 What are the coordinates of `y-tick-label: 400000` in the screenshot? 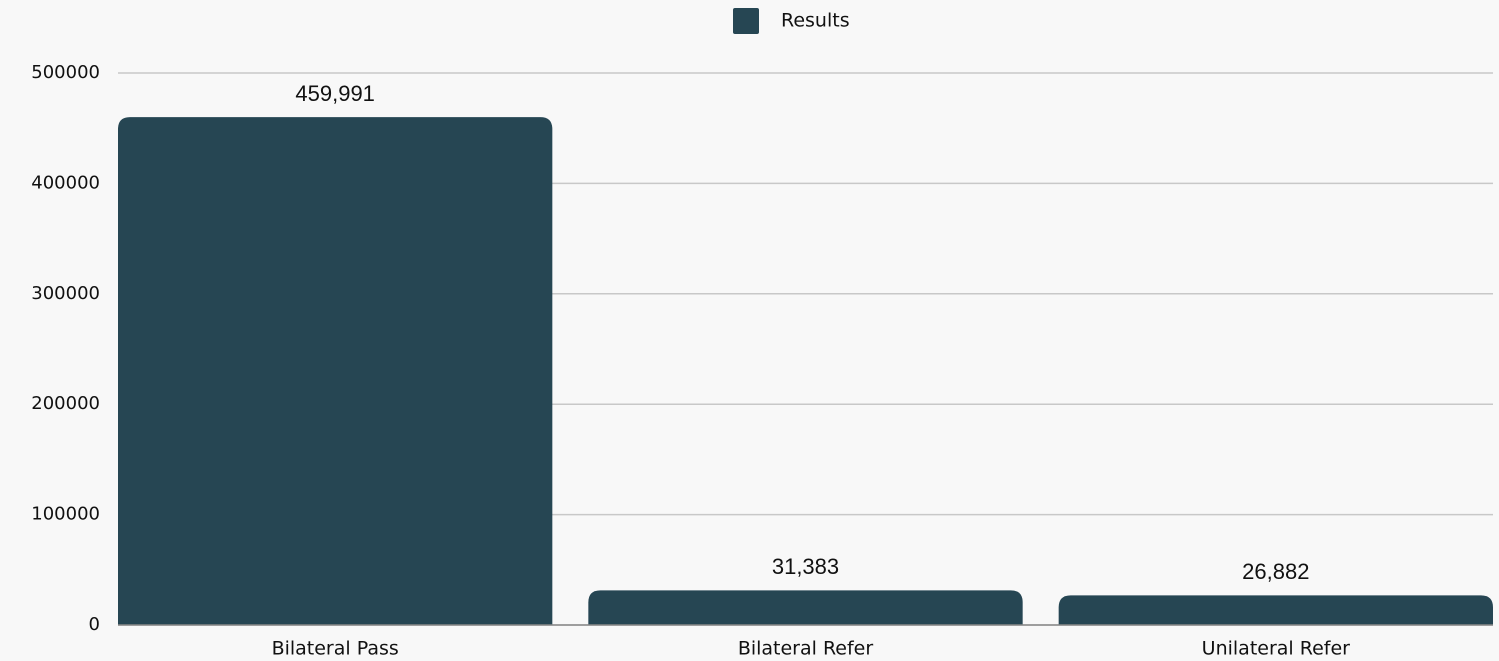 It's located at (65, 182).